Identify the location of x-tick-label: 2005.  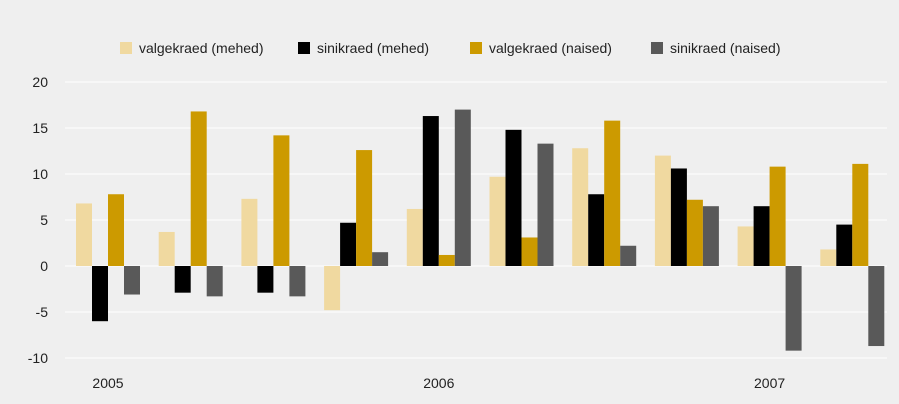
(107, 383).